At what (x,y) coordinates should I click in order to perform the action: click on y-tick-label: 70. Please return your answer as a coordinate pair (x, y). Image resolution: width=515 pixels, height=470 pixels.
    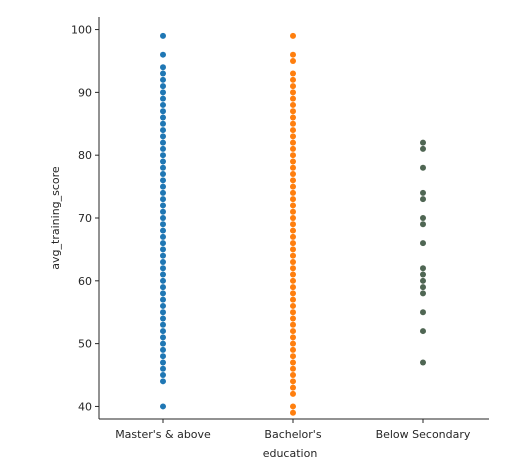
    Looking at the image, I should click on (85, 218).